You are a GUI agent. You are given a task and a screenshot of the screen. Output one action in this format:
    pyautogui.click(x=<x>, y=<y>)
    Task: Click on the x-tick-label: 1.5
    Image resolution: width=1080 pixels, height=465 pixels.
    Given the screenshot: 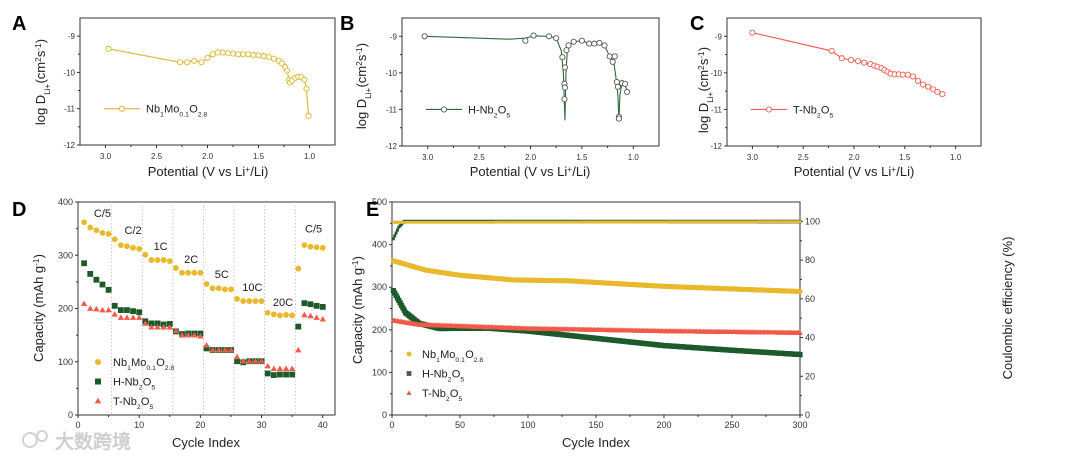 What is the action you would take?
    pyautogui.click(x=259, y=156)
    